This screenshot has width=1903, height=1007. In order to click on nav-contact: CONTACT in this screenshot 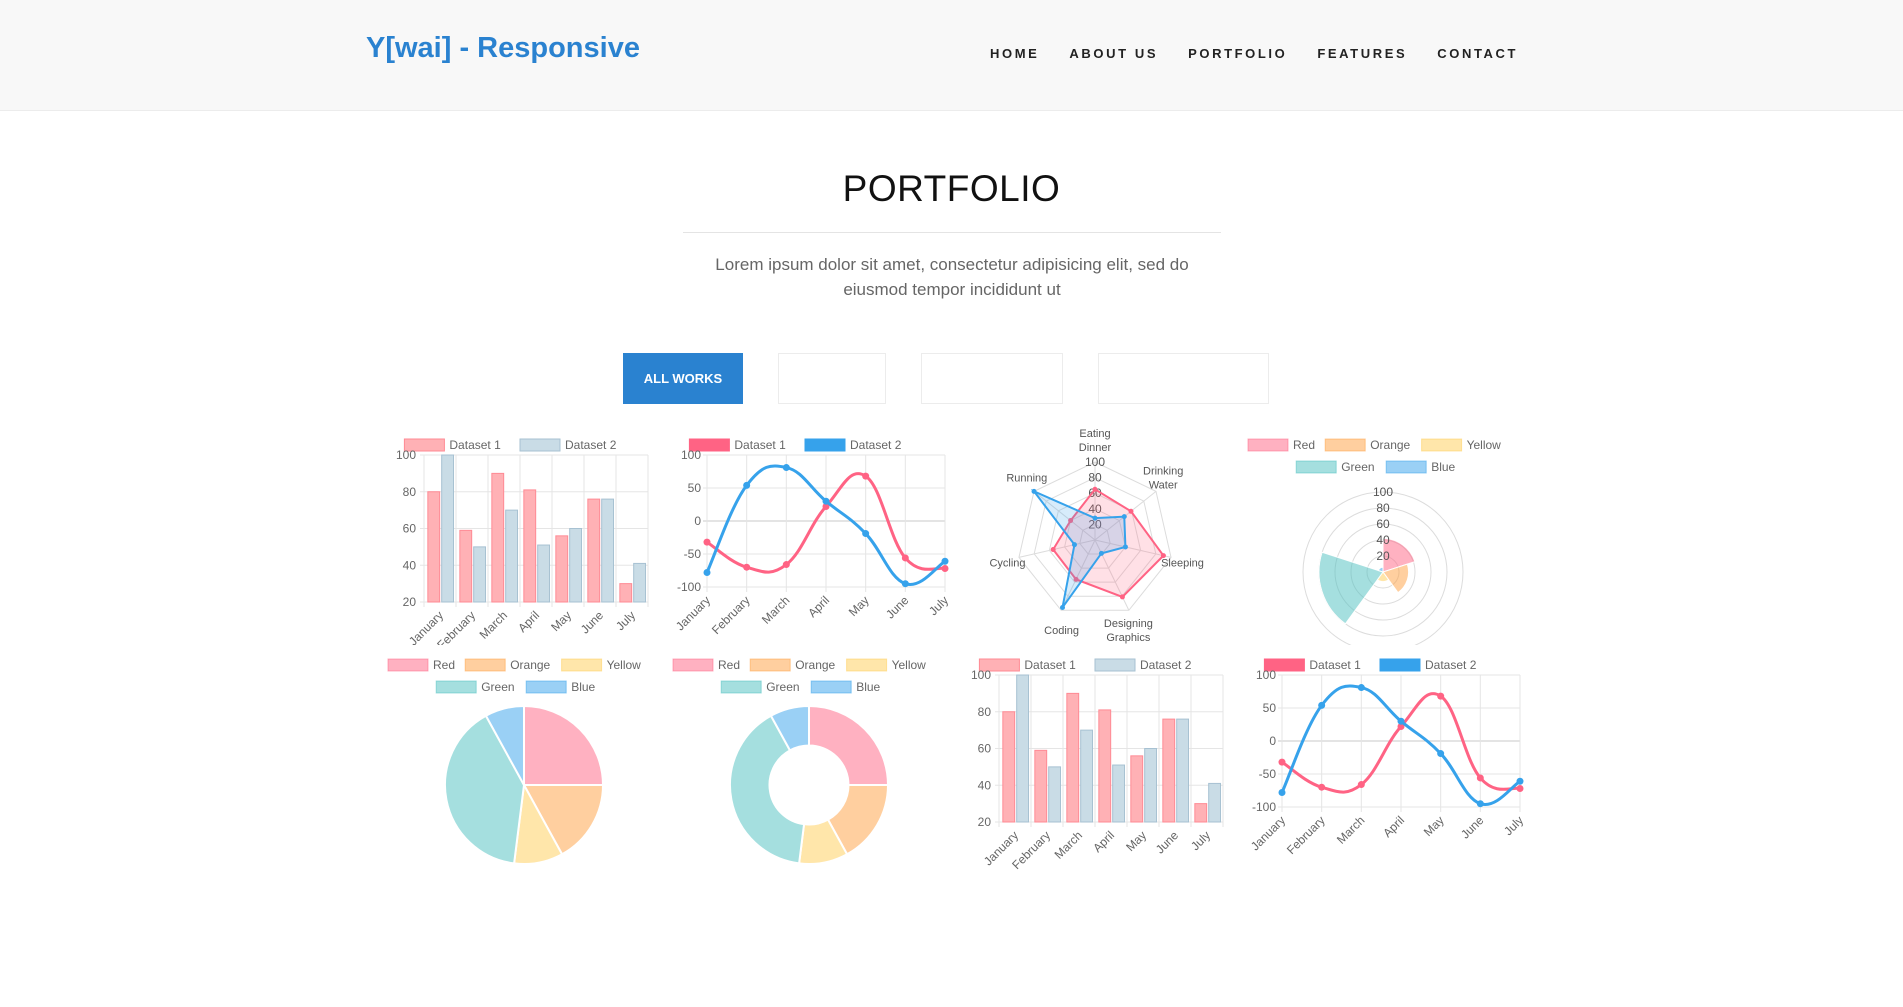, I will do `click(1478, 53)`.